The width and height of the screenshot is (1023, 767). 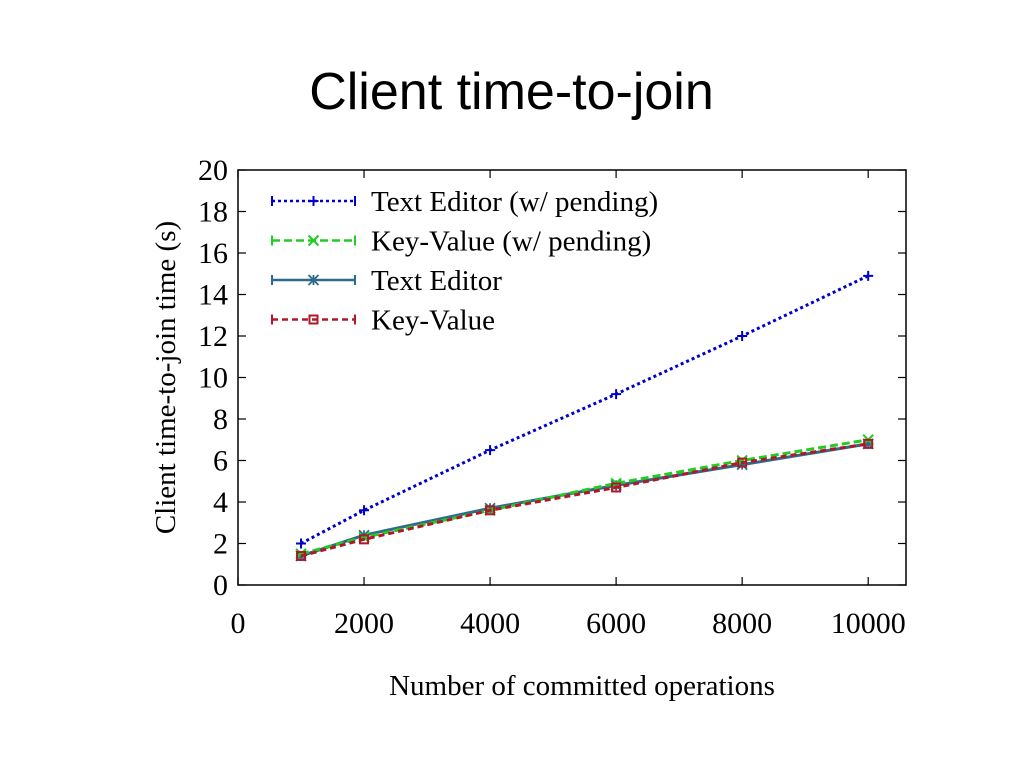 What do you see at coordinates (582, 686) in the screenshot?
I see `x-axis-label: Number of committed operations` at bounding box center [582, 686].